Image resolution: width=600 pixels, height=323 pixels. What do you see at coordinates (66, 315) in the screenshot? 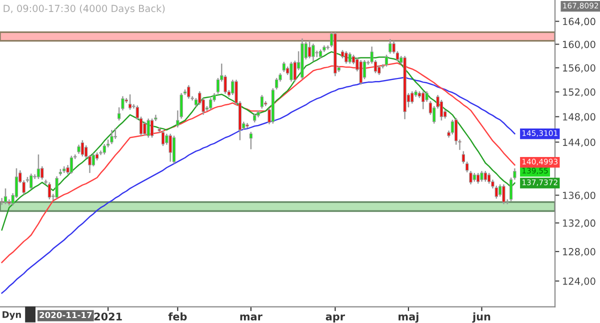
I see `text: 2020-11-17` at bounding box center [66, 315].